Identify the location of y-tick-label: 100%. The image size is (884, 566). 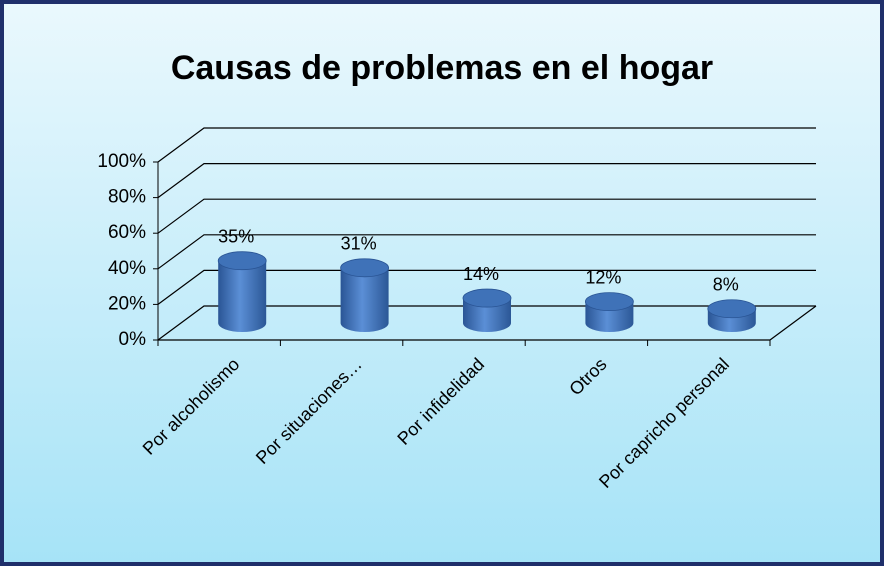
(121, 161).